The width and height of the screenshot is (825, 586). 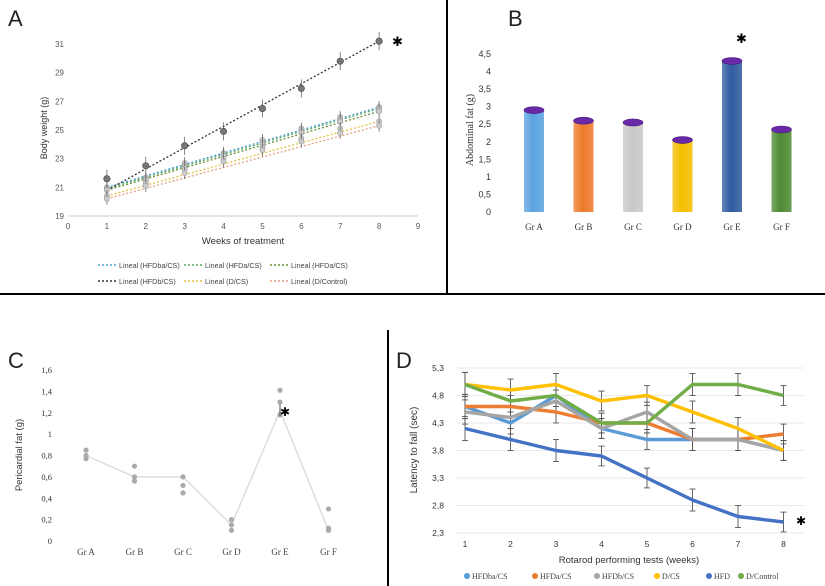 I want to click on chart-c-ytick: 0, so click(x=50, y=541).